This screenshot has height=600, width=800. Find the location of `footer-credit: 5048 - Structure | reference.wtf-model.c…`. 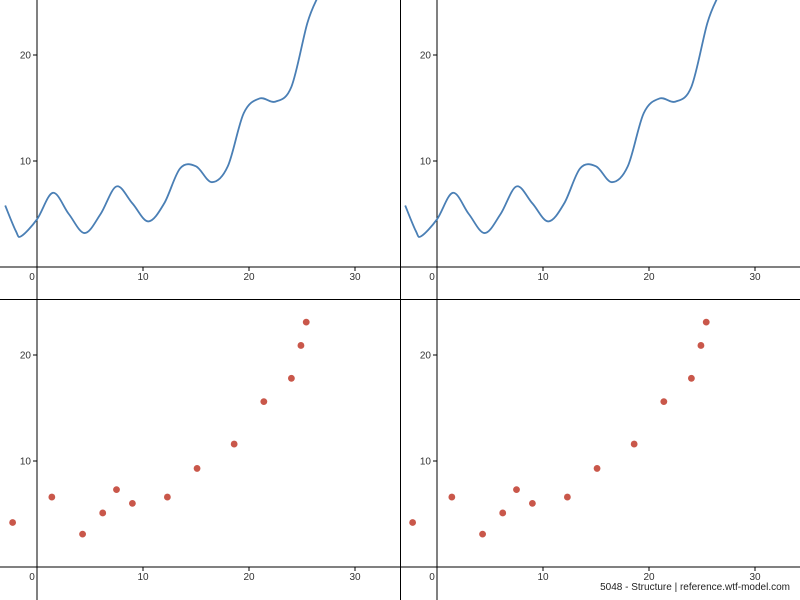

footer-credit: 5048 - Structure | reference.wtf-model.c… is located at coordinates (695, 587).